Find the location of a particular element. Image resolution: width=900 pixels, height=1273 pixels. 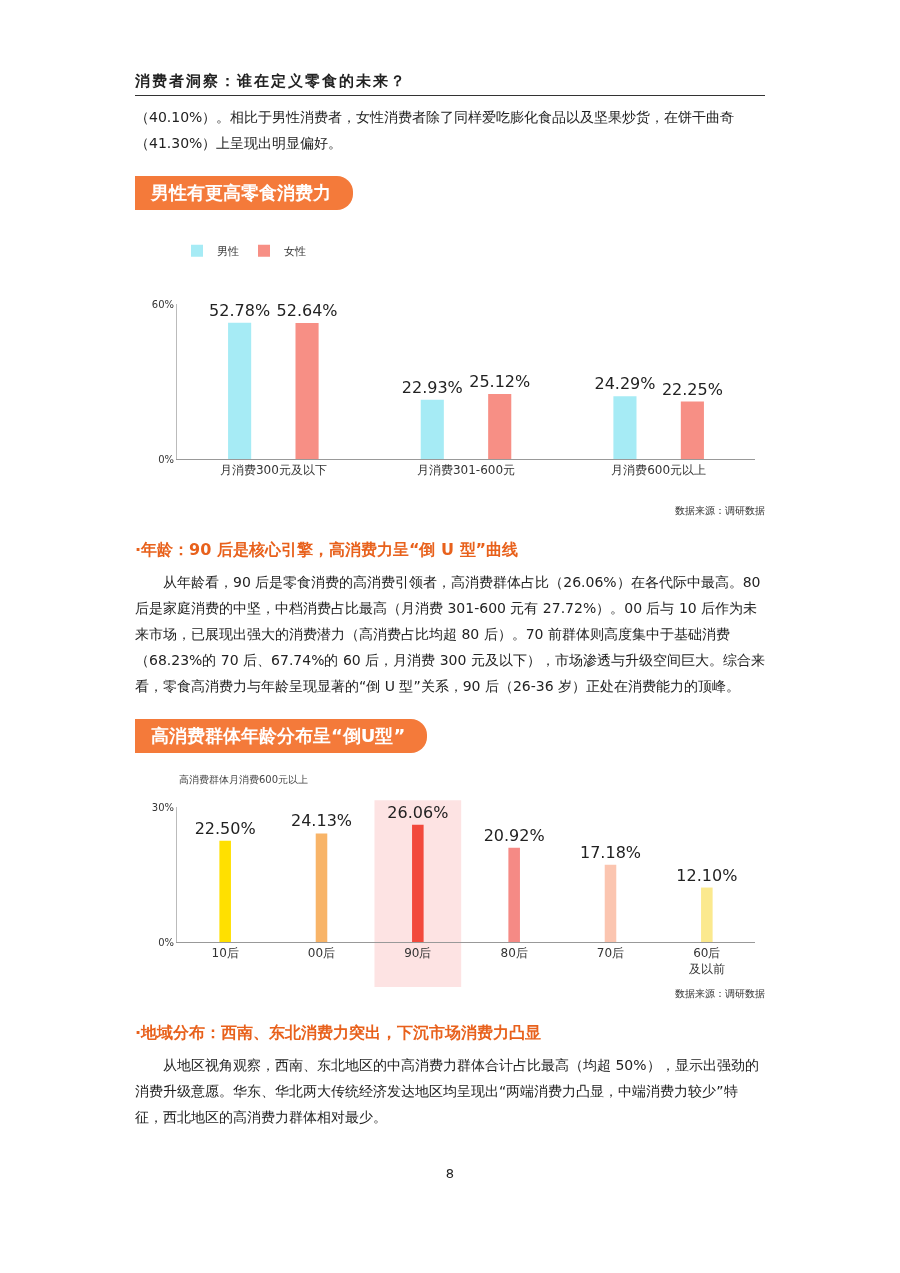

text: 从地区视角观察，西南、东北地区的中高消费力群体合计占比最高（均超 50%），显示出强劲的消费升级意愿。华东、华北两大传统经济发达地区均呈现出“两端消费力凸显，中端消费力较少”特征，西北地区的高消费力群体相对最少。 is located at coordinates (447, 1091).